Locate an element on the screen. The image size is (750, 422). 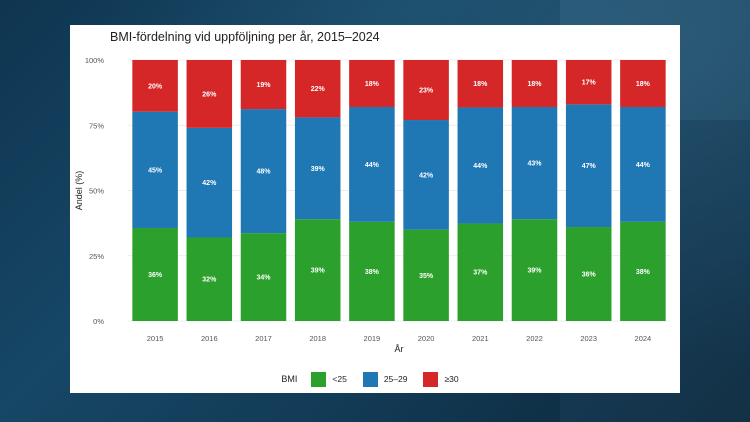
bar-segment-2017-s1 is located at coordinates (263, 171).